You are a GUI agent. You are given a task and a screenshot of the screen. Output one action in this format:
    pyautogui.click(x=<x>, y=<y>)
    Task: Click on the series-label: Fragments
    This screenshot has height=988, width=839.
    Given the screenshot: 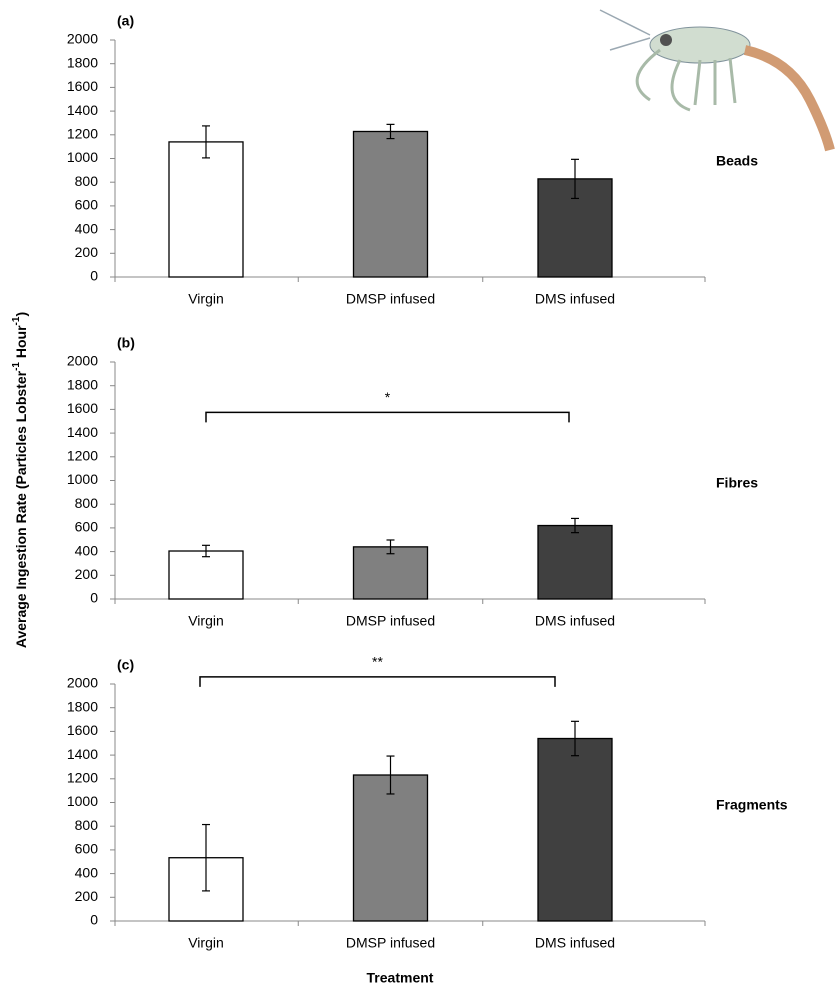 What is the action you would take?
    pyautogui.click(x=752, y=805)
    